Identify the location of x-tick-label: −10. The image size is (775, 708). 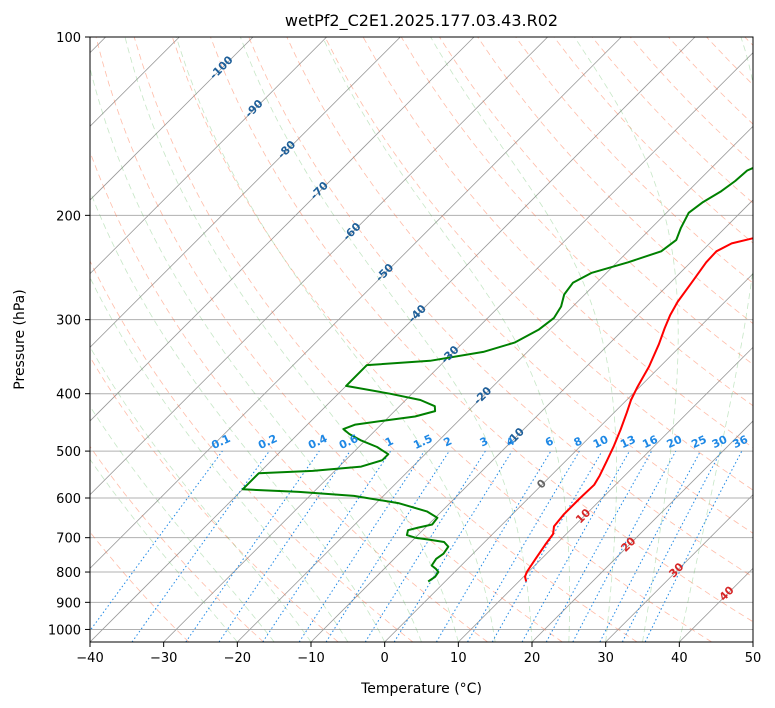
(310, 658).